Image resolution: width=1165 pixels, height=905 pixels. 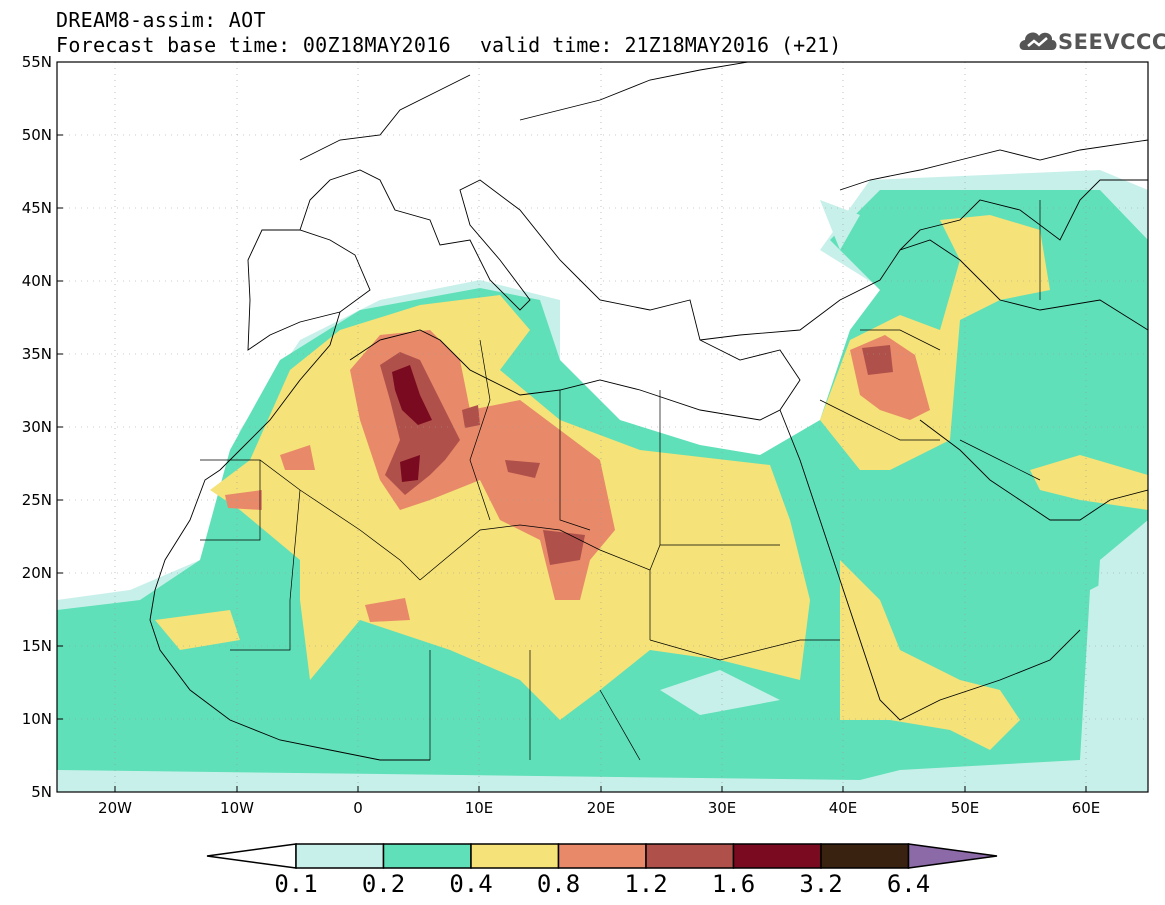 I want to click on chart-title: DREAM8-assim: AOT, so click(x=161, y=20).